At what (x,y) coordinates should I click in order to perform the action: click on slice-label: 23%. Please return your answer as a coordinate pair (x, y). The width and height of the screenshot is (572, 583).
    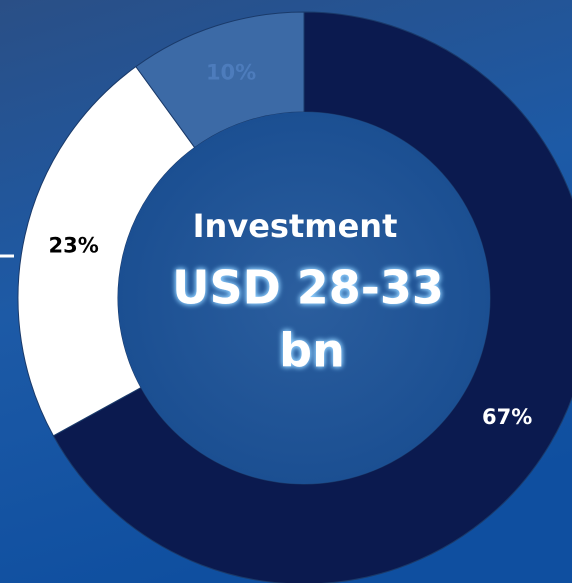
    Looking at the image, I should click on (74, 246).